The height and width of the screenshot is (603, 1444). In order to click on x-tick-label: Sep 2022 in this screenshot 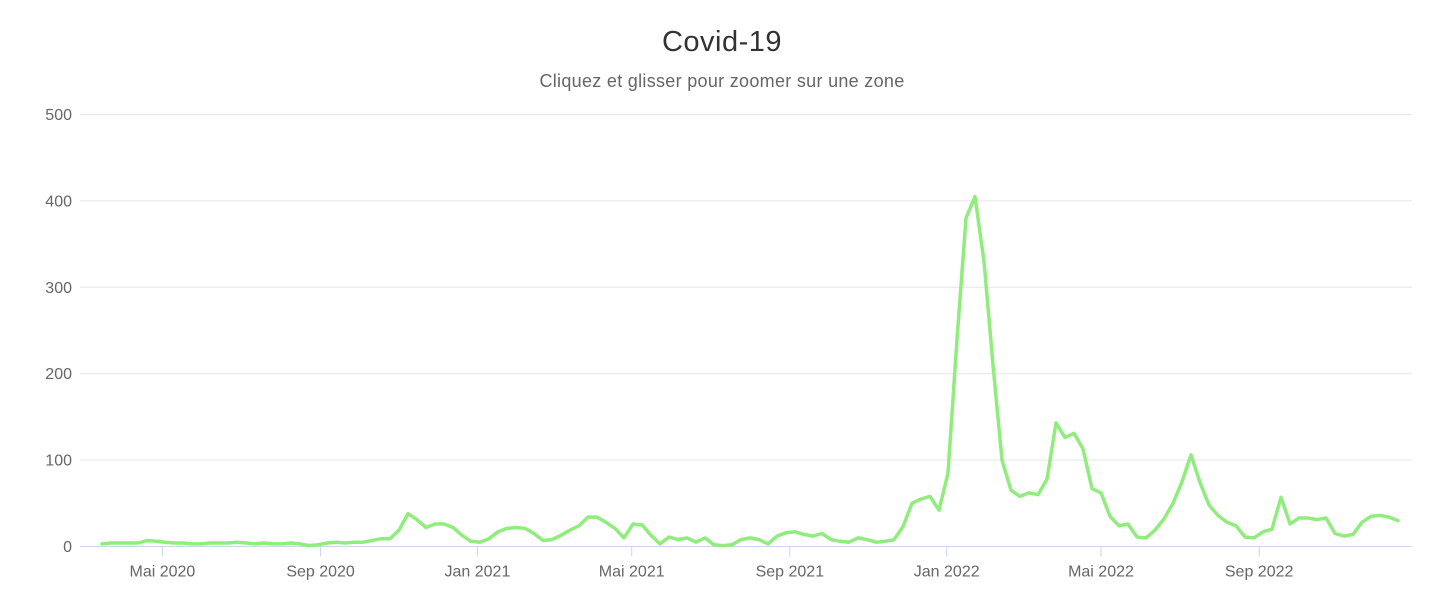, I will do `click(1259, 572)`.